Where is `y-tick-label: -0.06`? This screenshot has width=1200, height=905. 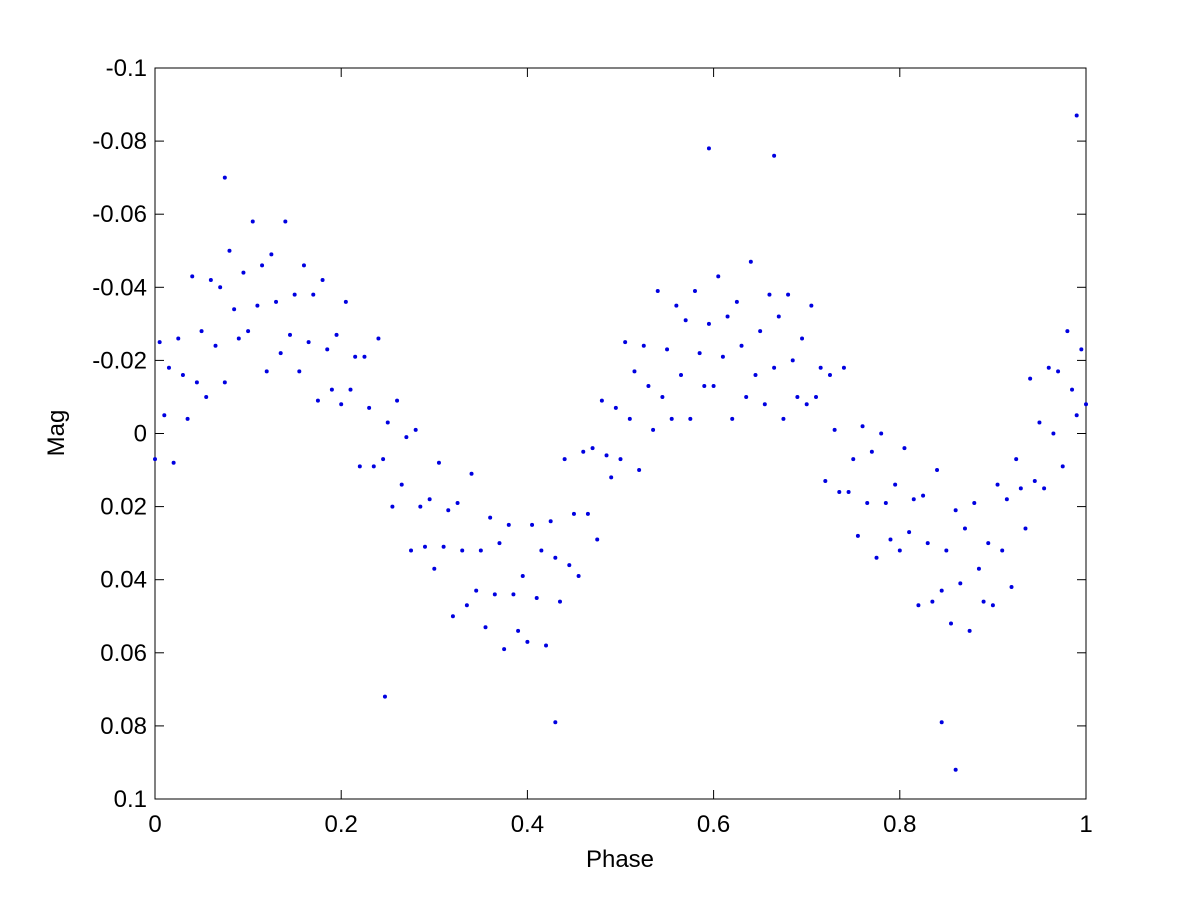
y-tick-label: -0.06 is located at coordinates (119, 214).